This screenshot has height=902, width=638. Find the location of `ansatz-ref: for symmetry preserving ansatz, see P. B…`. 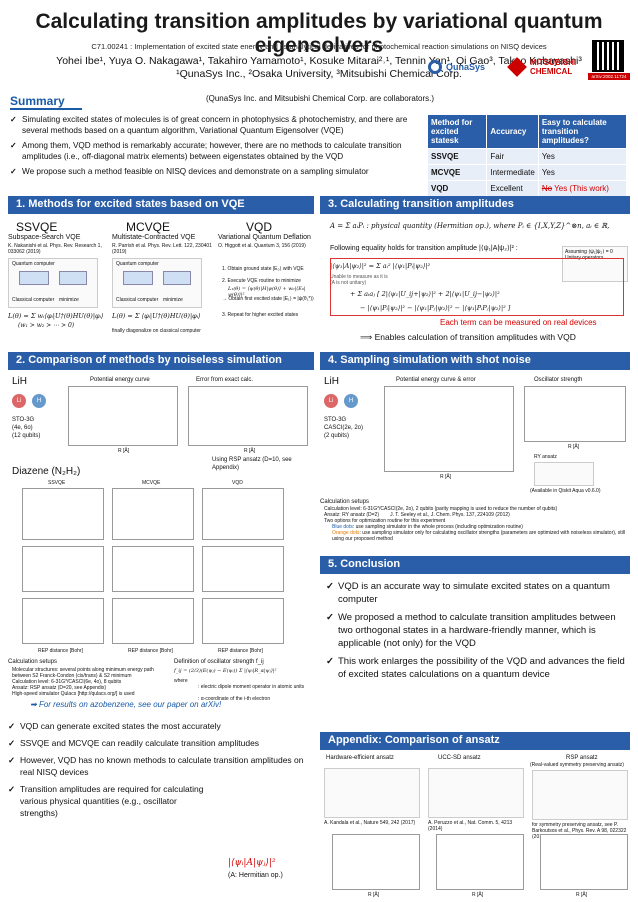

ansatz-ref: for symmetry preserving ansatz, see P. B… is located at coordinates (579, 831).